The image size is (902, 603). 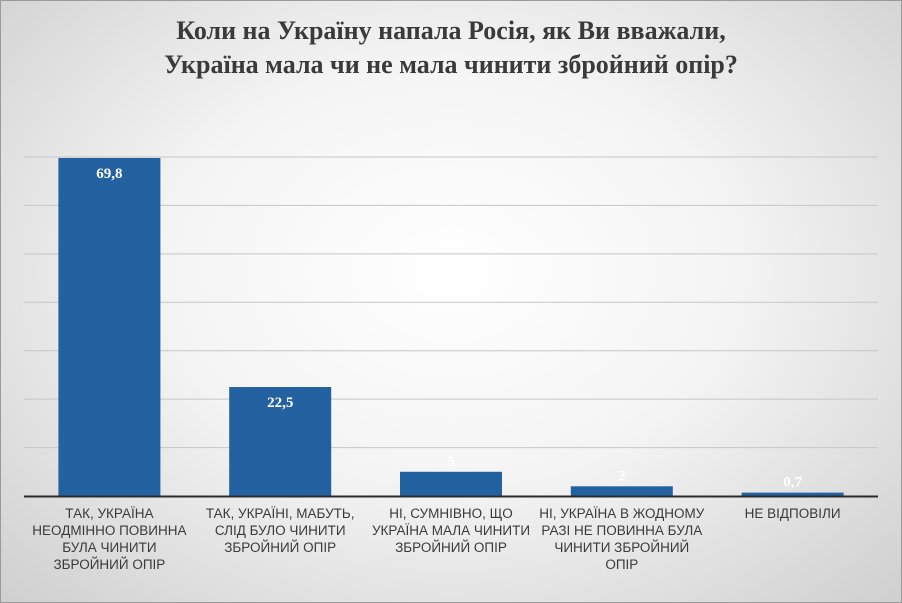 What do you see at coordinates (622, 476) in the screenshot?
I see `data-label: 2` at bounding box center [622, 476].